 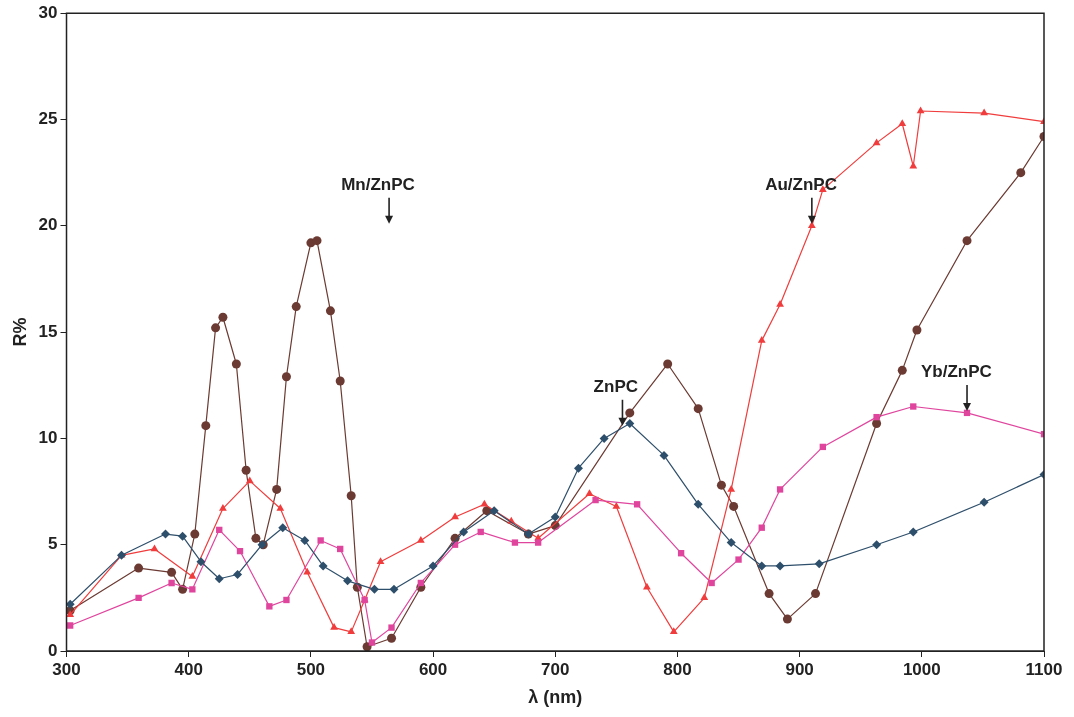 I want to click on x-tick-label: 1100, so click(x=1044, y=669).